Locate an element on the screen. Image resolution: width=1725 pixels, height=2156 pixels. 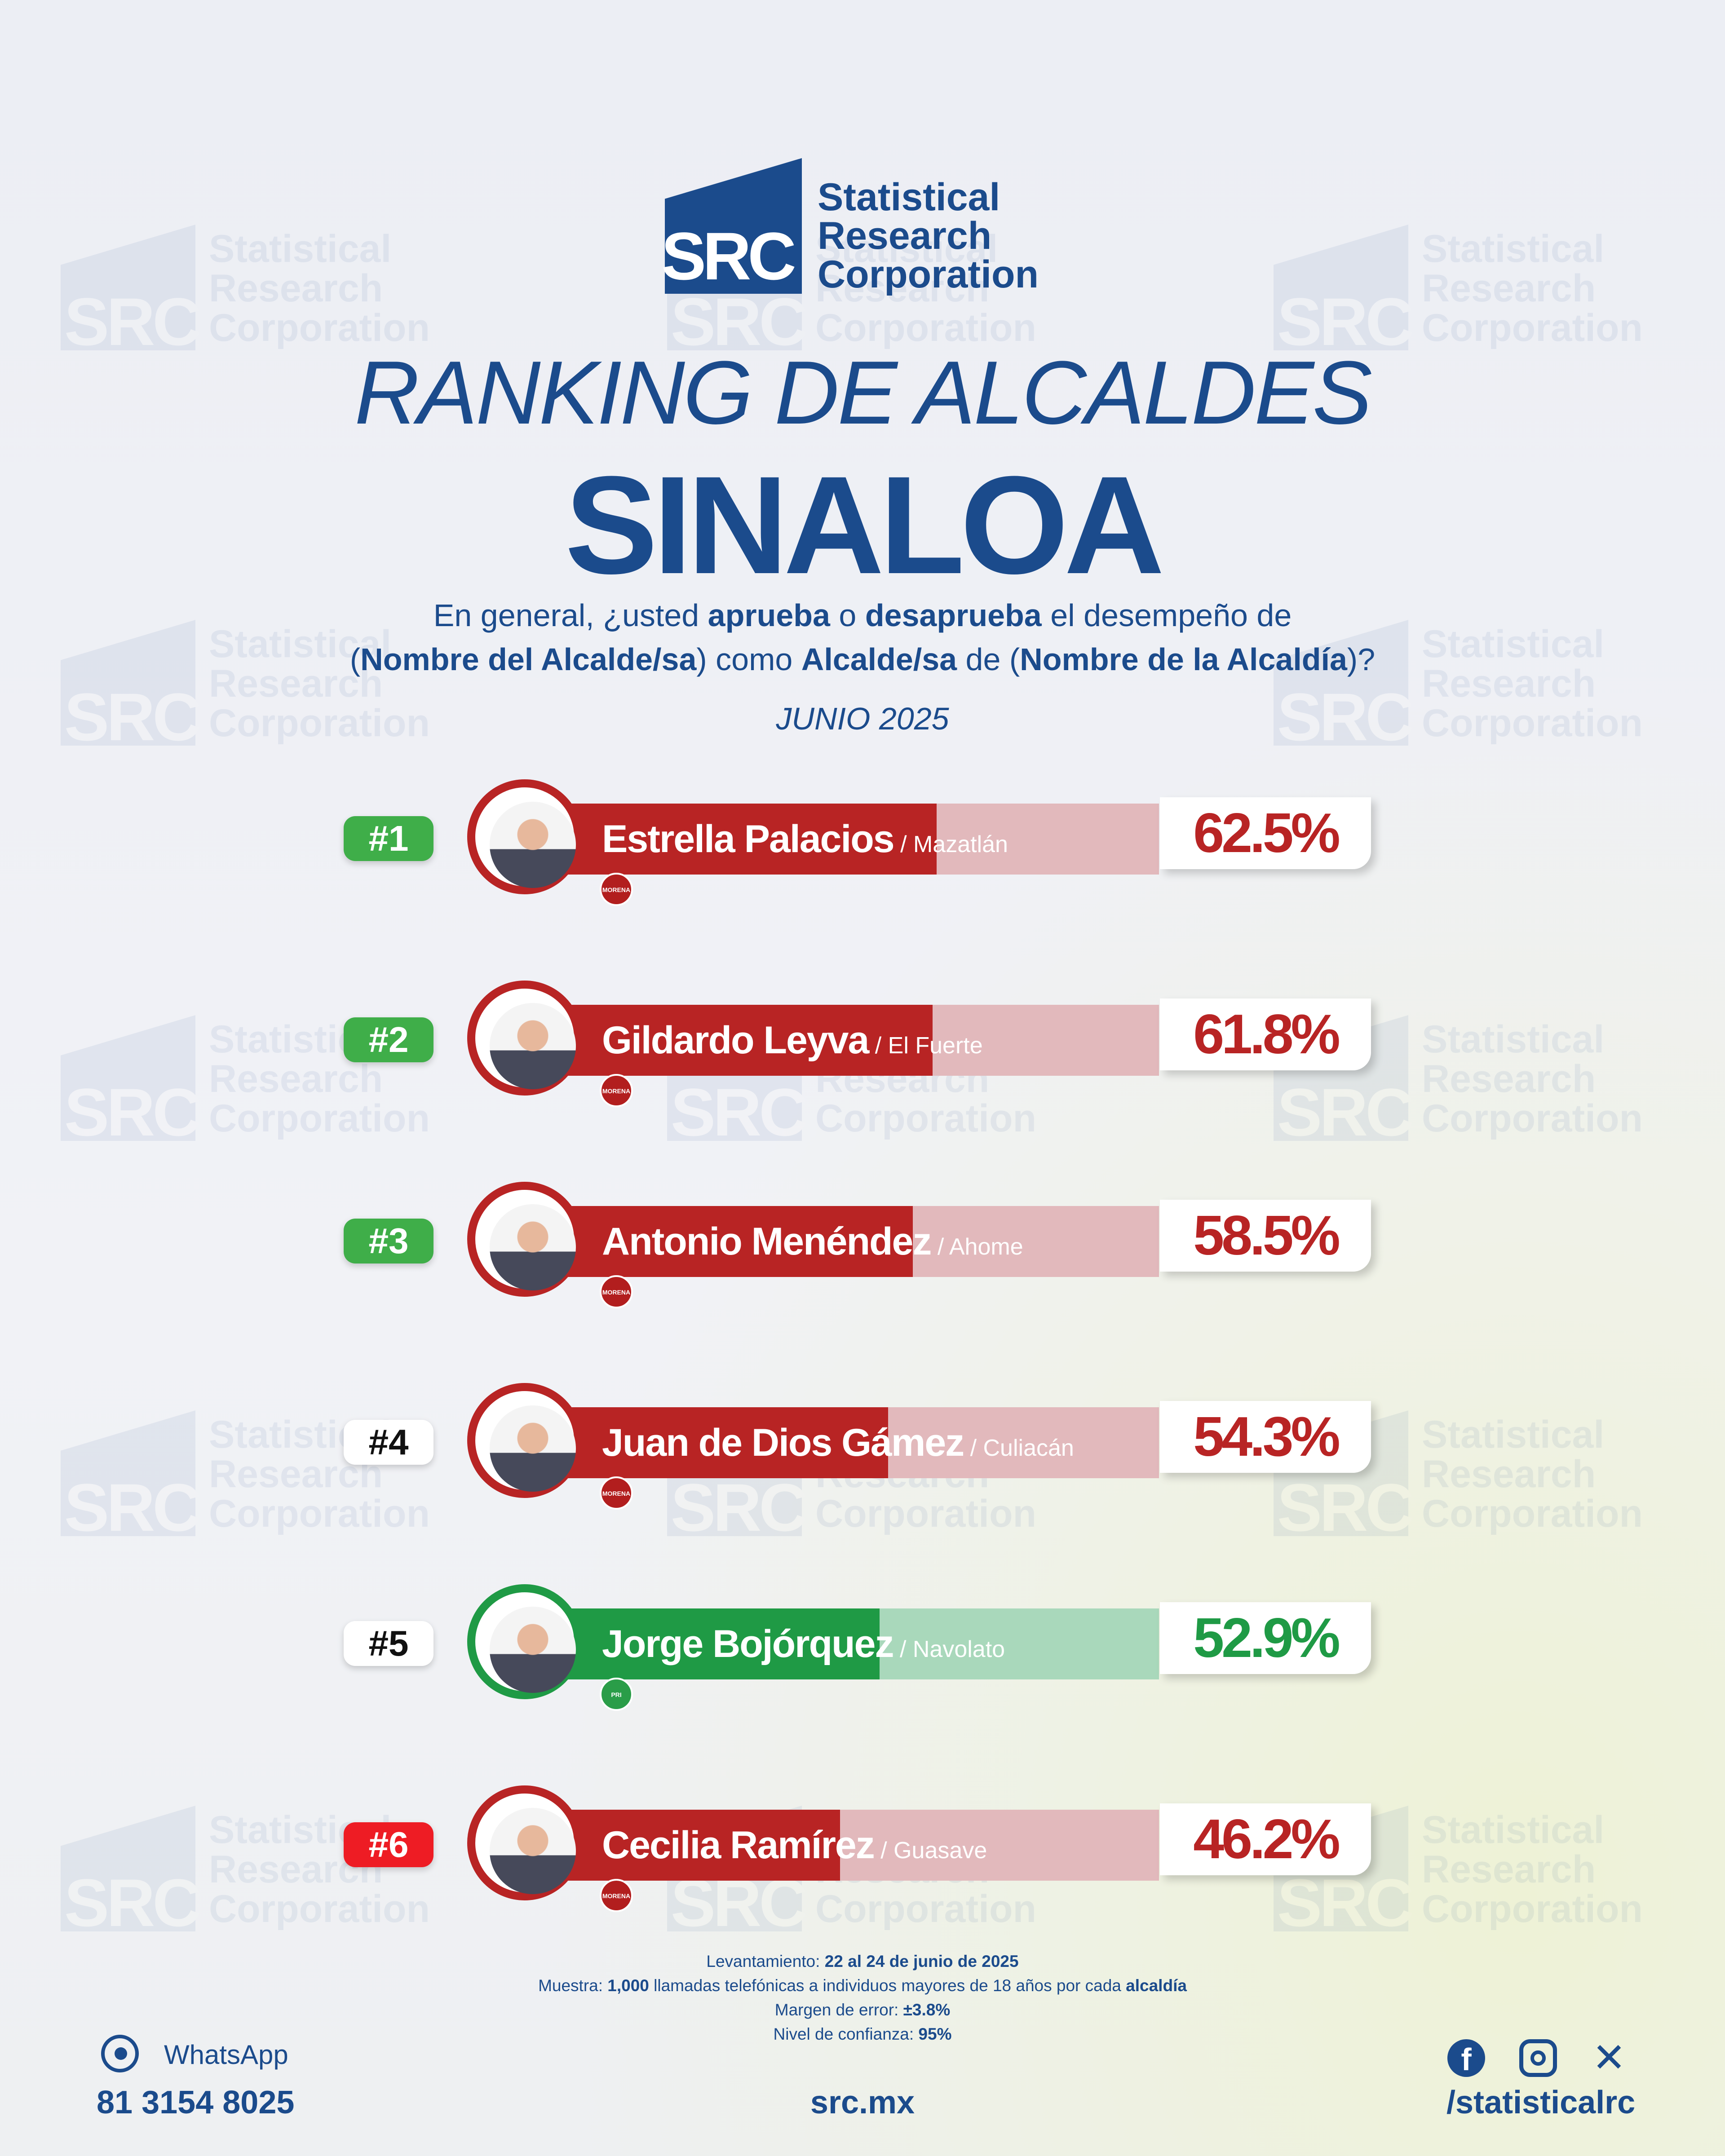
text-segment: 95% is located at coordinates (935, 2034).